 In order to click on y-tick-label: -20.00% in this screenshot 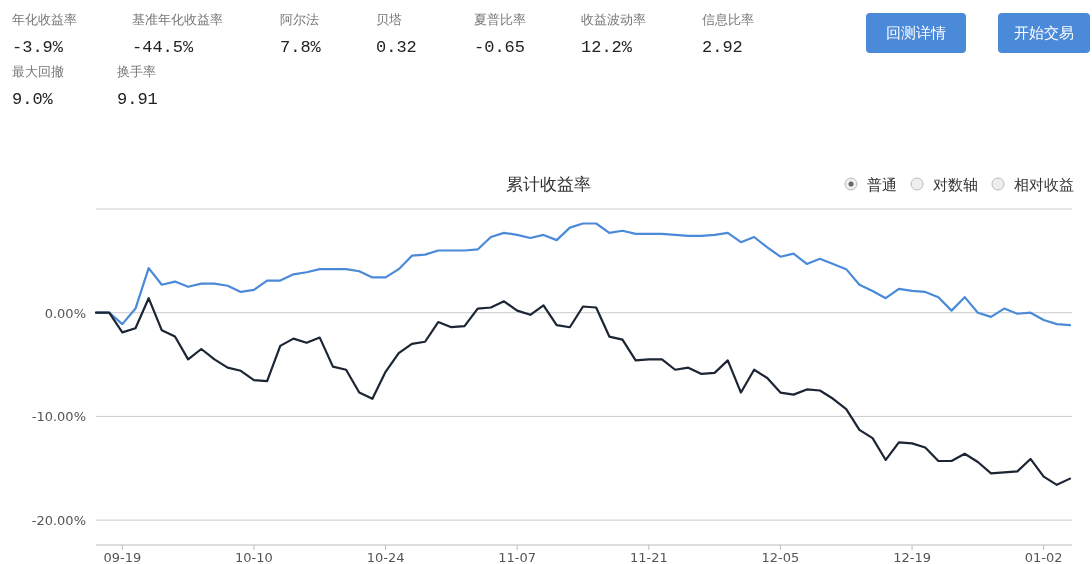, I will do `click(58, 521)`.